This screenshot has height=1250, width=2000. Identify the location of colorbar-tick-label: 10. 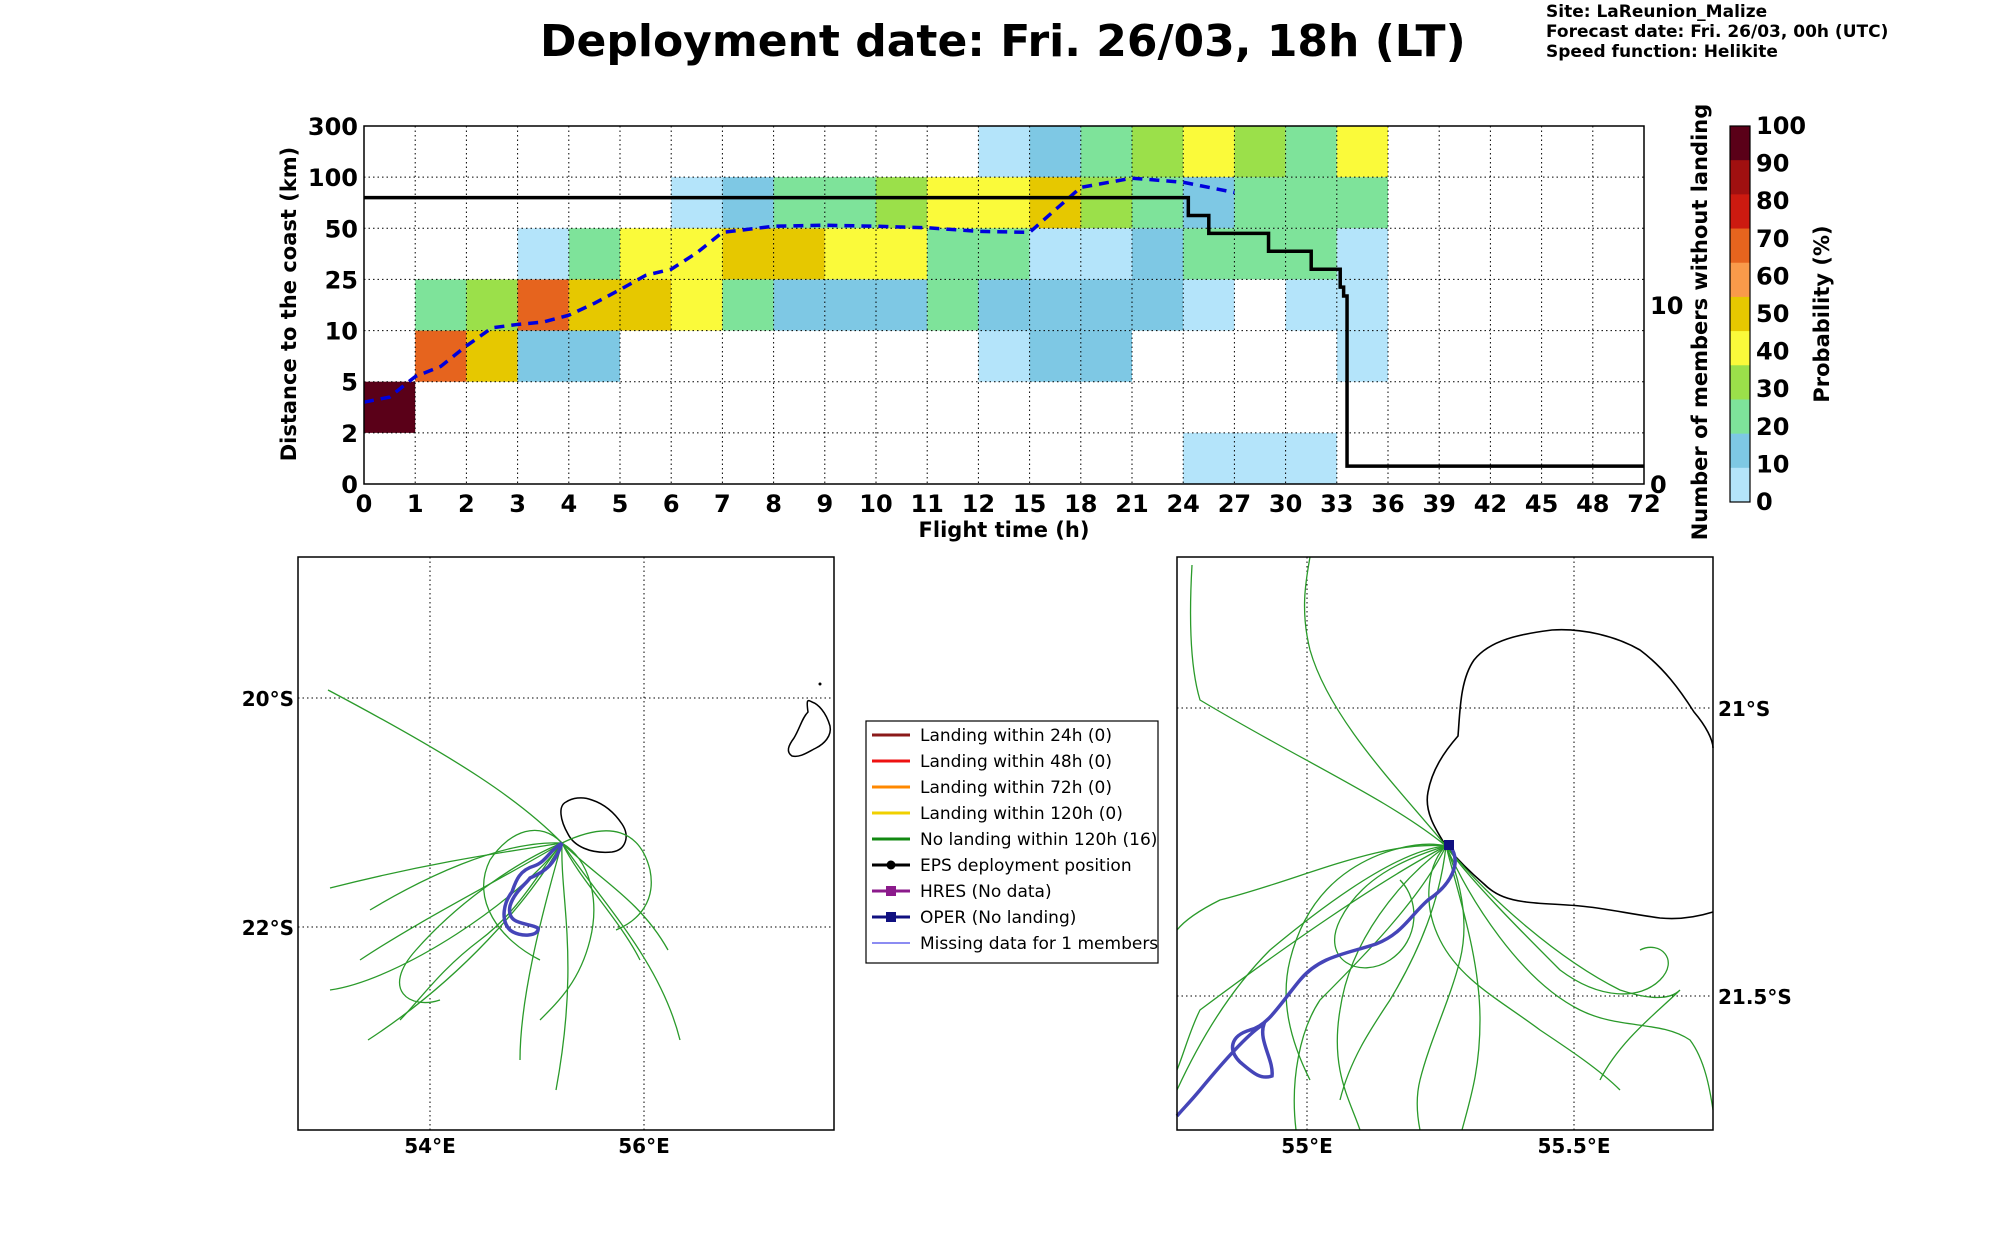
(1772, 464).